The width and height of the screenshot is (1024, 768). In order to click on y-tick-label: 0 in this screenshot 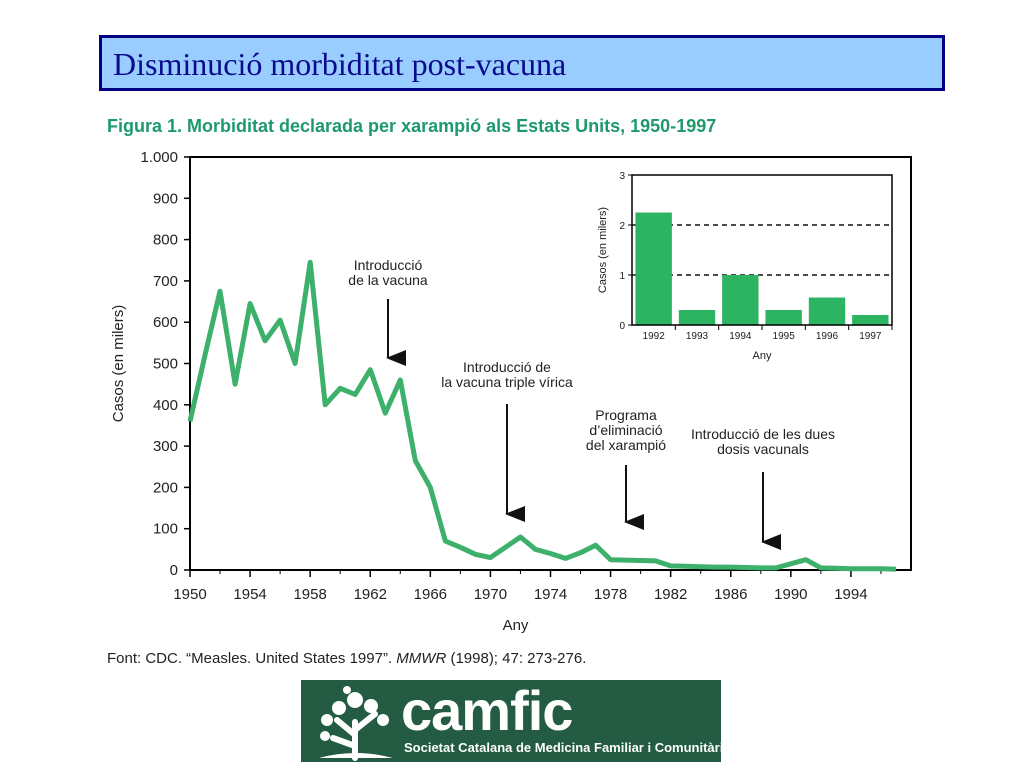, I will do `click(174, 570)`.